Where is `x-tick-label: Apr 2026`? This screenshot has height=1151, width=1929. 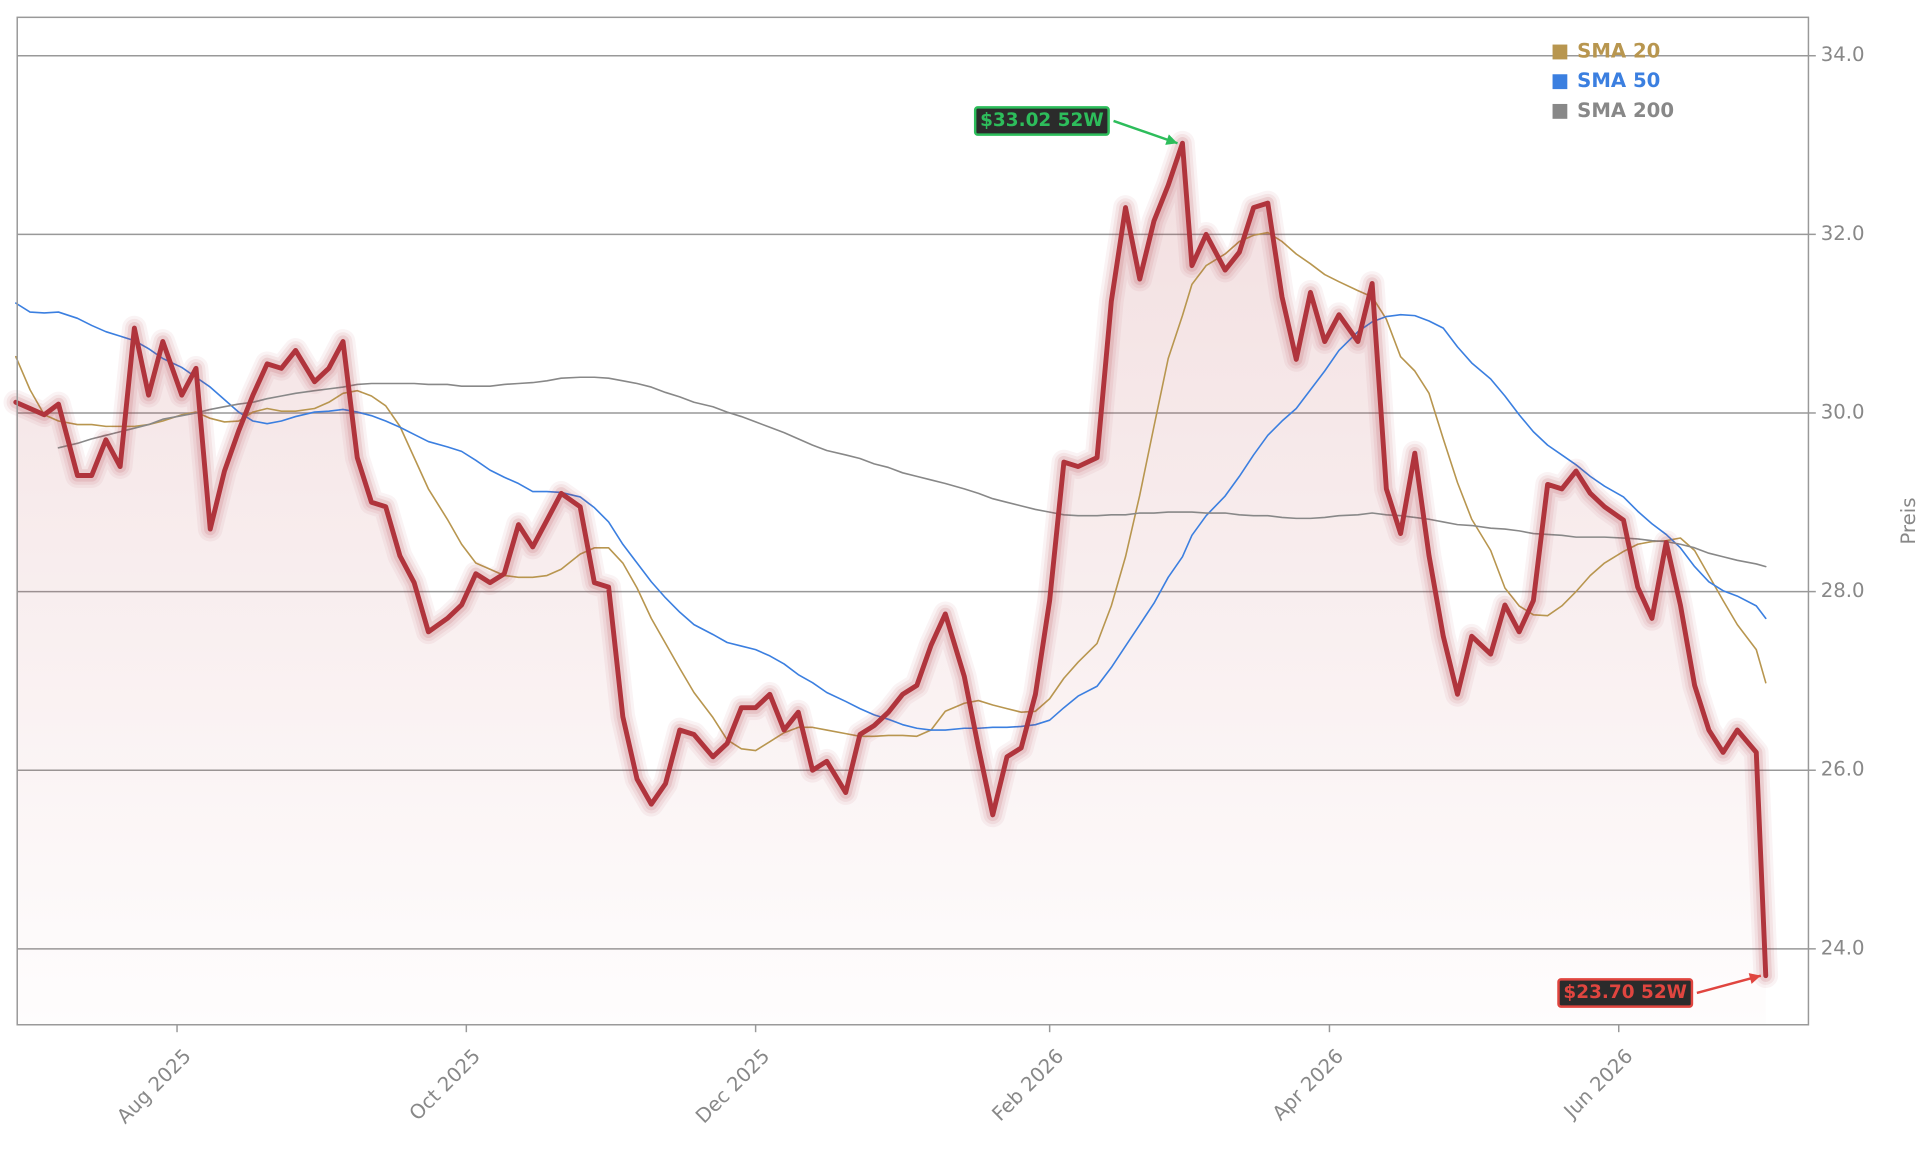
x-tick-label: Apr 2026 is located at coordinates (1308, 1084).